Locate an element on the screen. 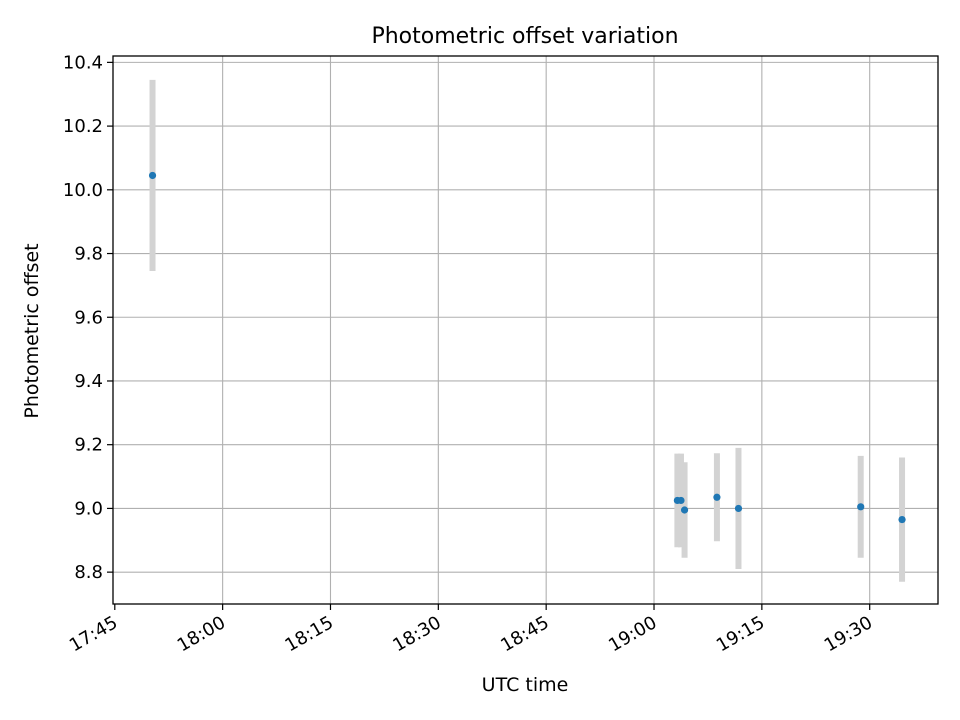 The width and height of the screenshot is (960, 720). y-tick-label: 9.6 is located at coordinates (88, 317).